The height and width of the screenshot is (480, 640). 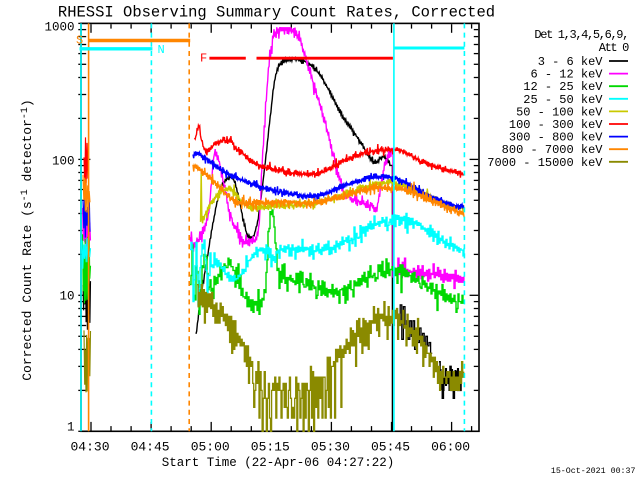 What do you see at coordinates (59, 28) in the screenshot?
I see `svg-text: 1000` at bounding box center [59, 28].